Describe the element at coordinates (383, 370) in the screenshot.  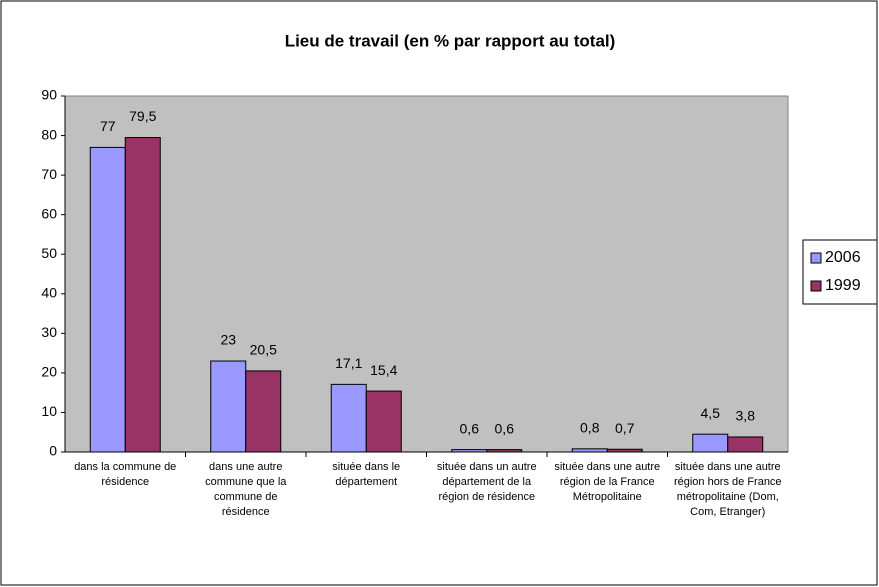
I see `data-label: 15,4` at that location.